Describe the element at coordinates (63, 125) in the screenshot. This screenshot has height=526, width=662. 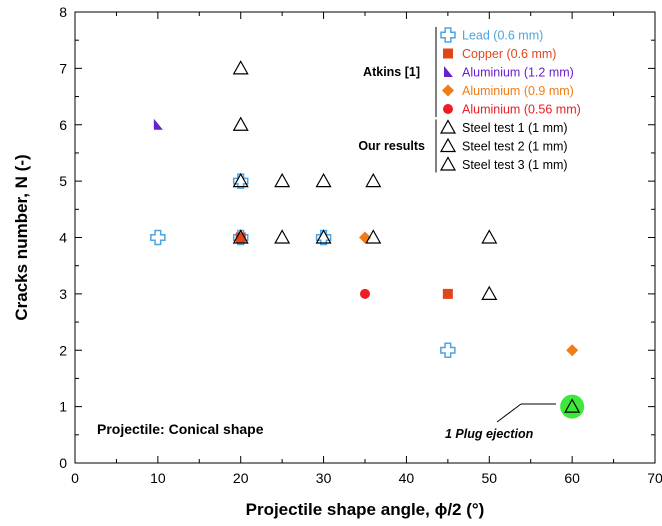
I see `y-tick-label: 6` at that location.